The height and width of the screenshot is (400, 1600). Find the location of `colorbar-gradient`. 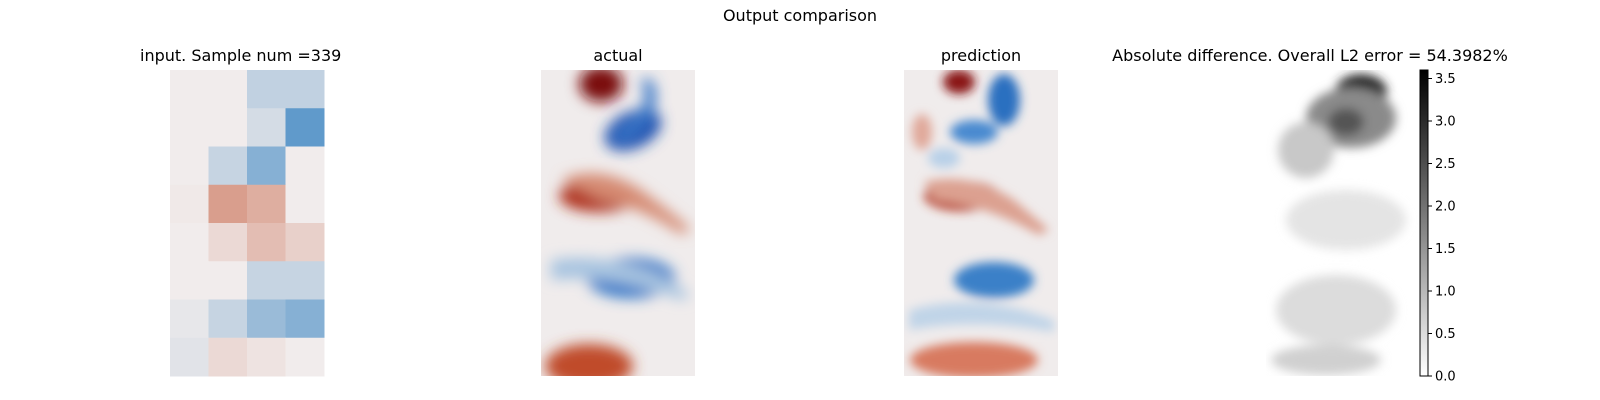

colorbar-gradient is located at coordinates (1424, 223).